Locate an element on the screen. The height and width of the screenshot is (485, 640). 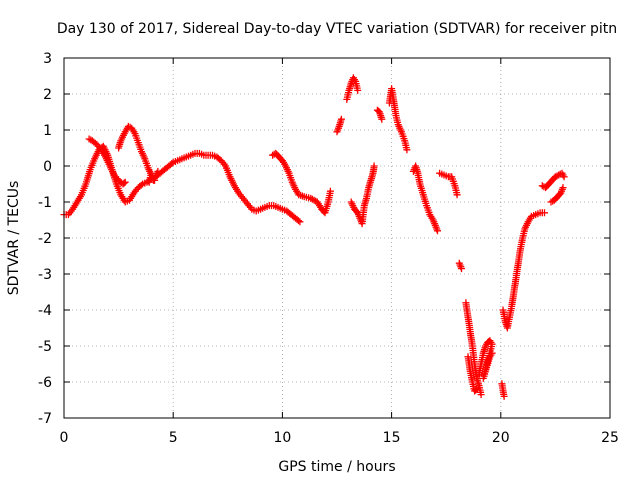
y-tick-label: -1 is located at coordinates (45, 203).